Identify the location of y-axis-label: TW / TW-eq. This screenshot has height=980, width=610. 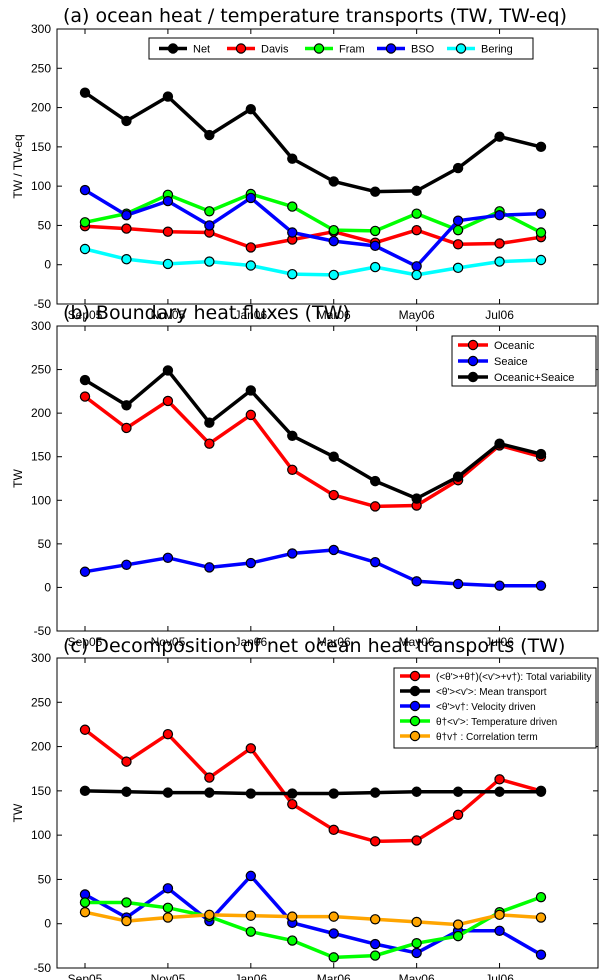
(18, 166).